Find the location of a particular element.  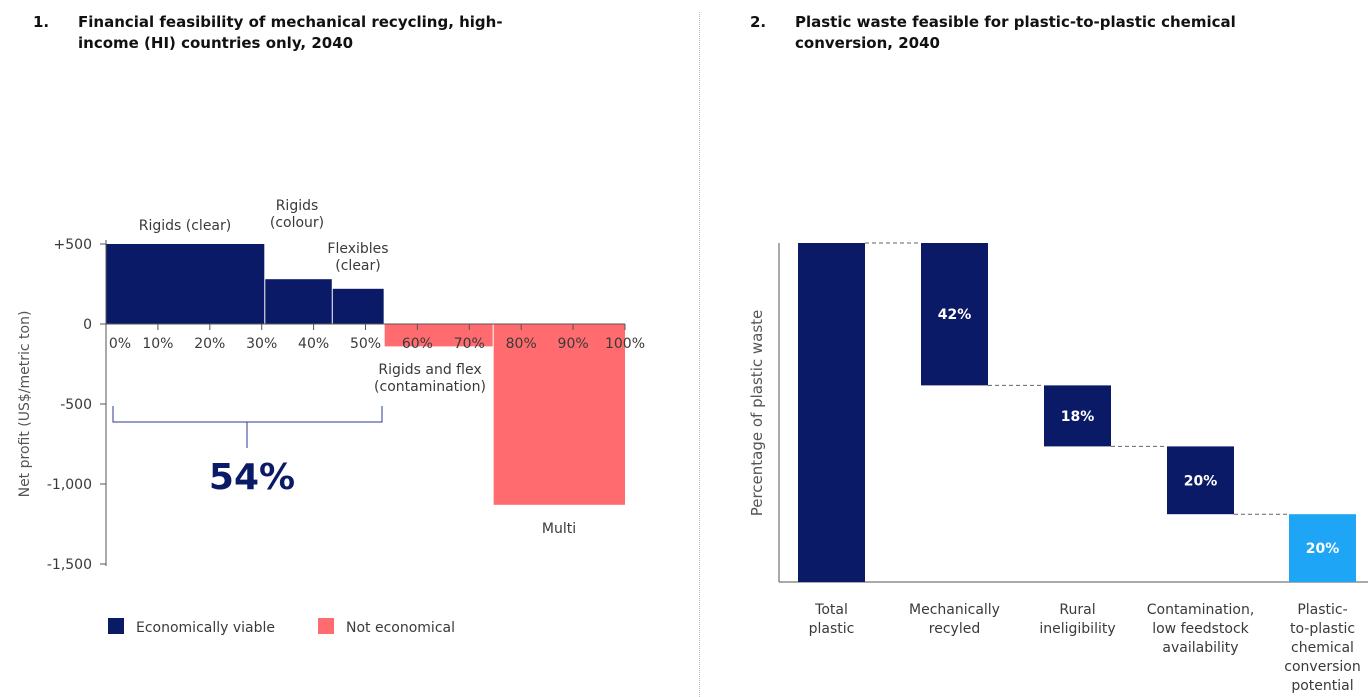

x-tick-label: 30% is located at coordinates (261, 344).